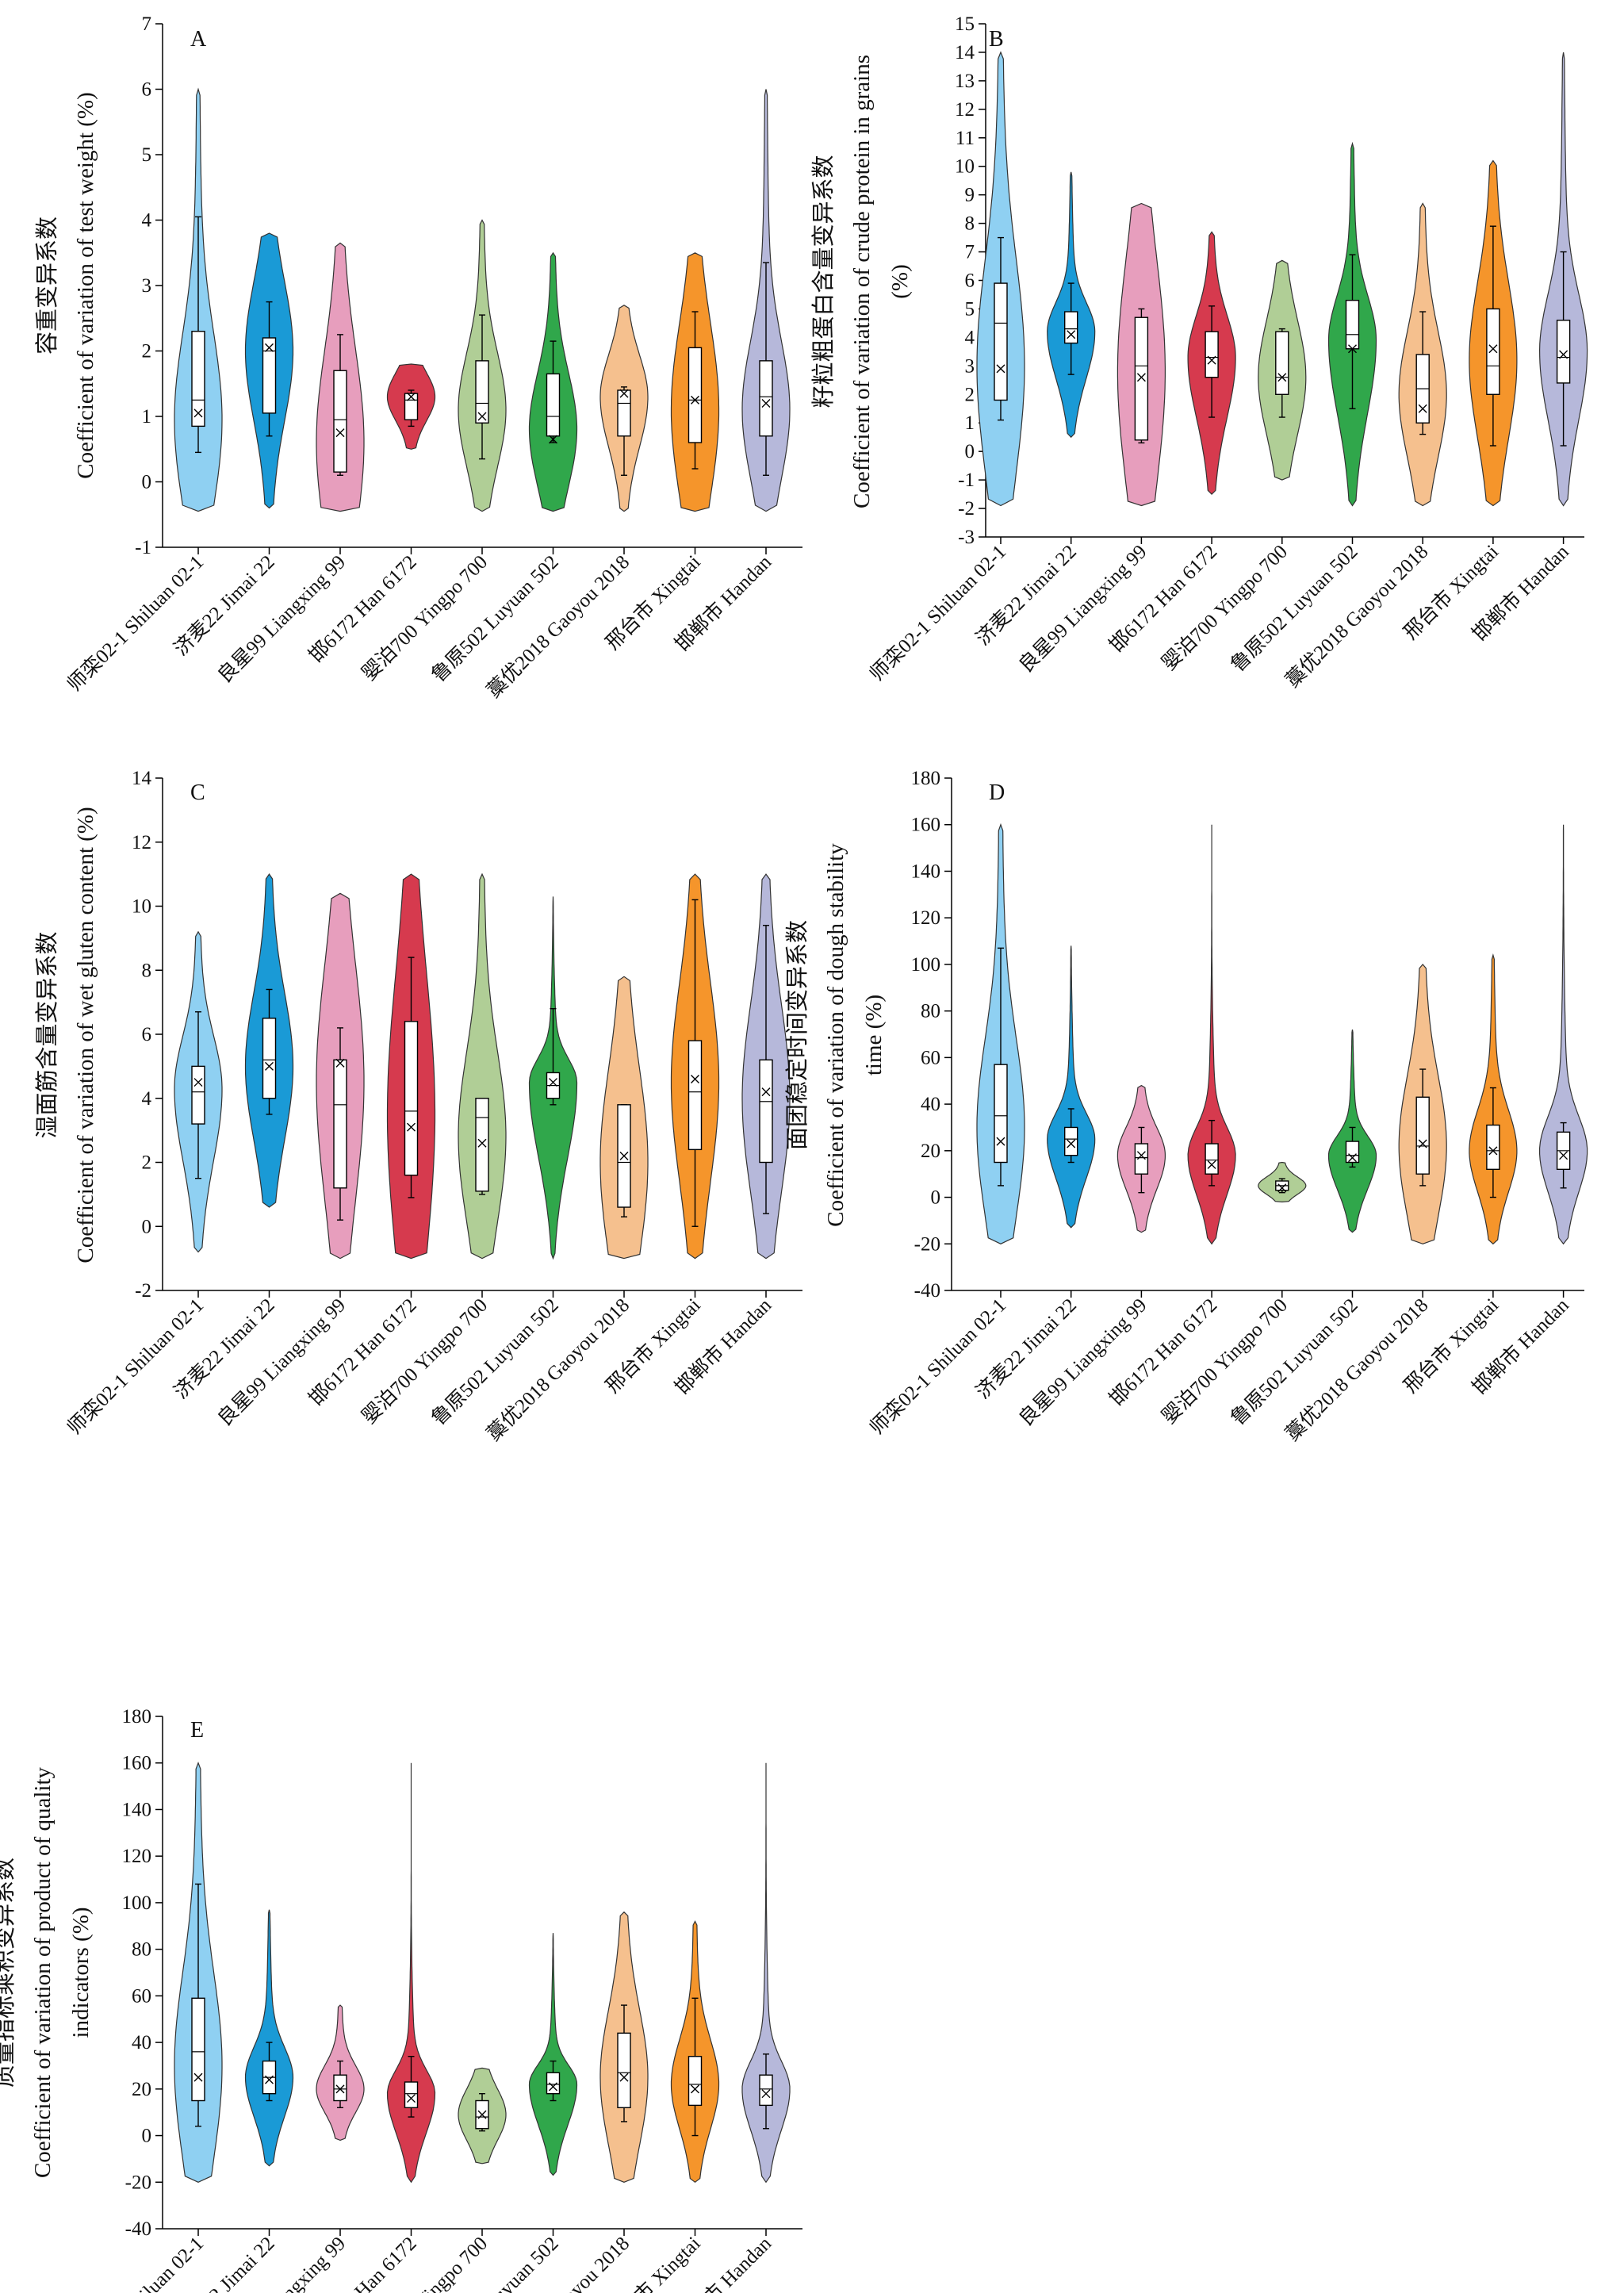  I want to click on y-tick-label: 13, so click(965, 81).